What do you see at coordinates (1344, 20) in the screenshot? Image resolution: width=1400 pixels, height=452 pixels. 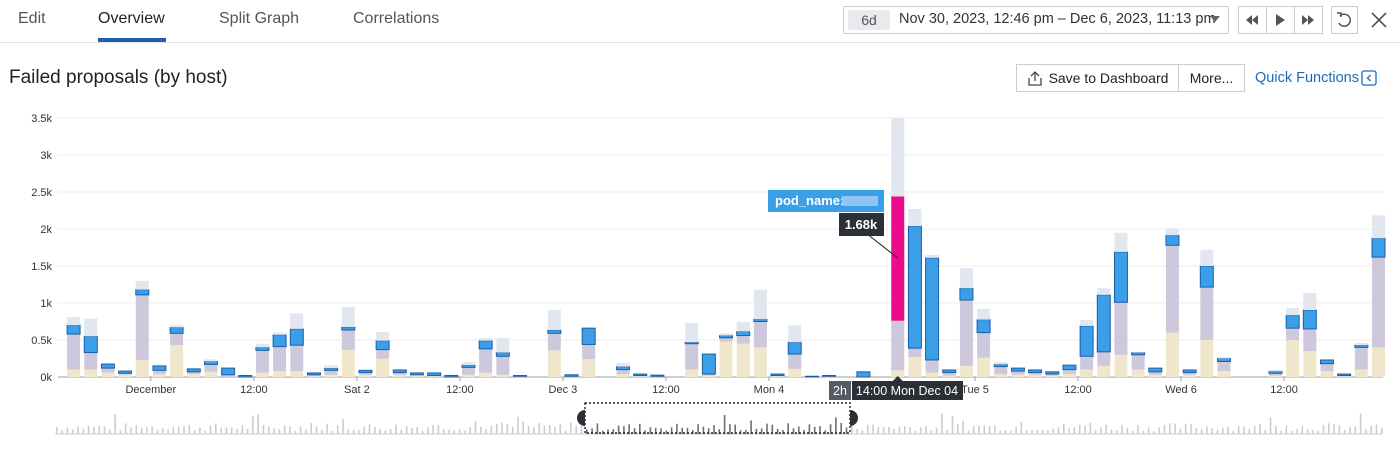 I see `refresh-button` at bounding box center [1344, 20].